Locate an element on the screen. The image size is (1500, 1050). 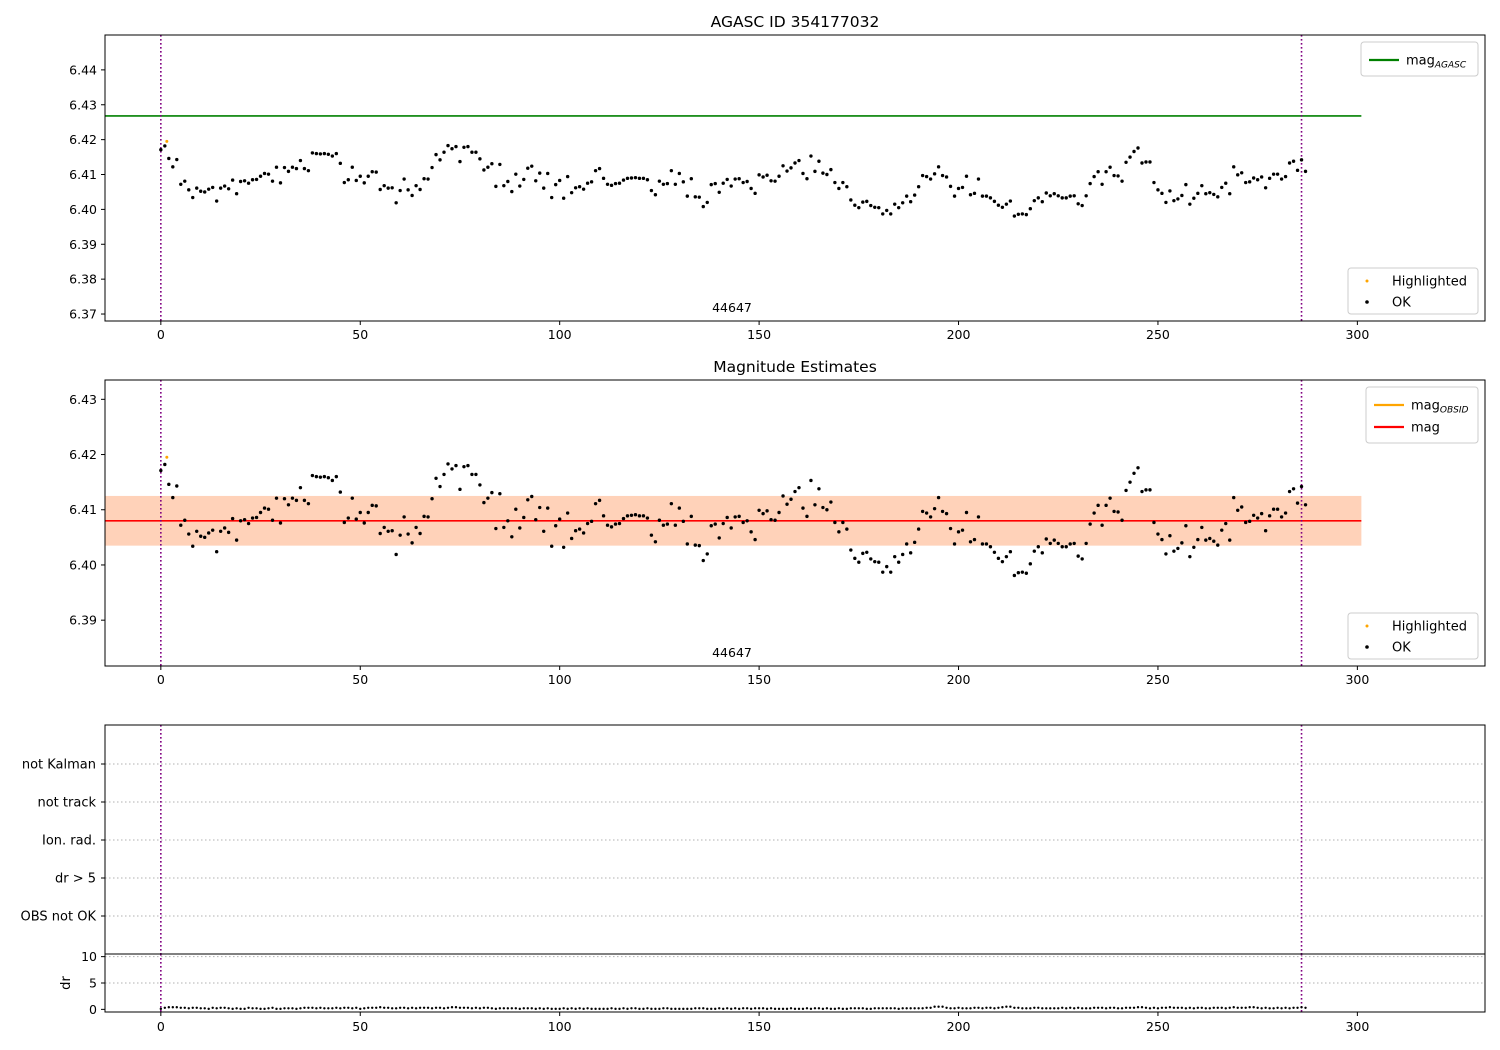
x-tick-label: 250 is located at coordinates (1158, 1026).